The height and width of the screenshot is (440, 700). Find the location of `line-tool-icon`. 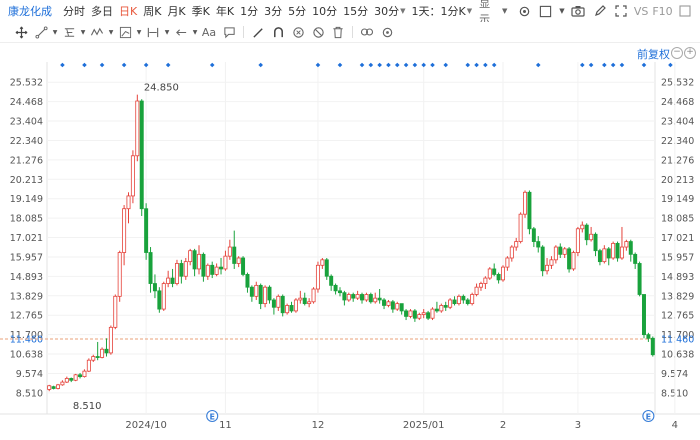

line-tool-icon is located at coordinates (41, 32).